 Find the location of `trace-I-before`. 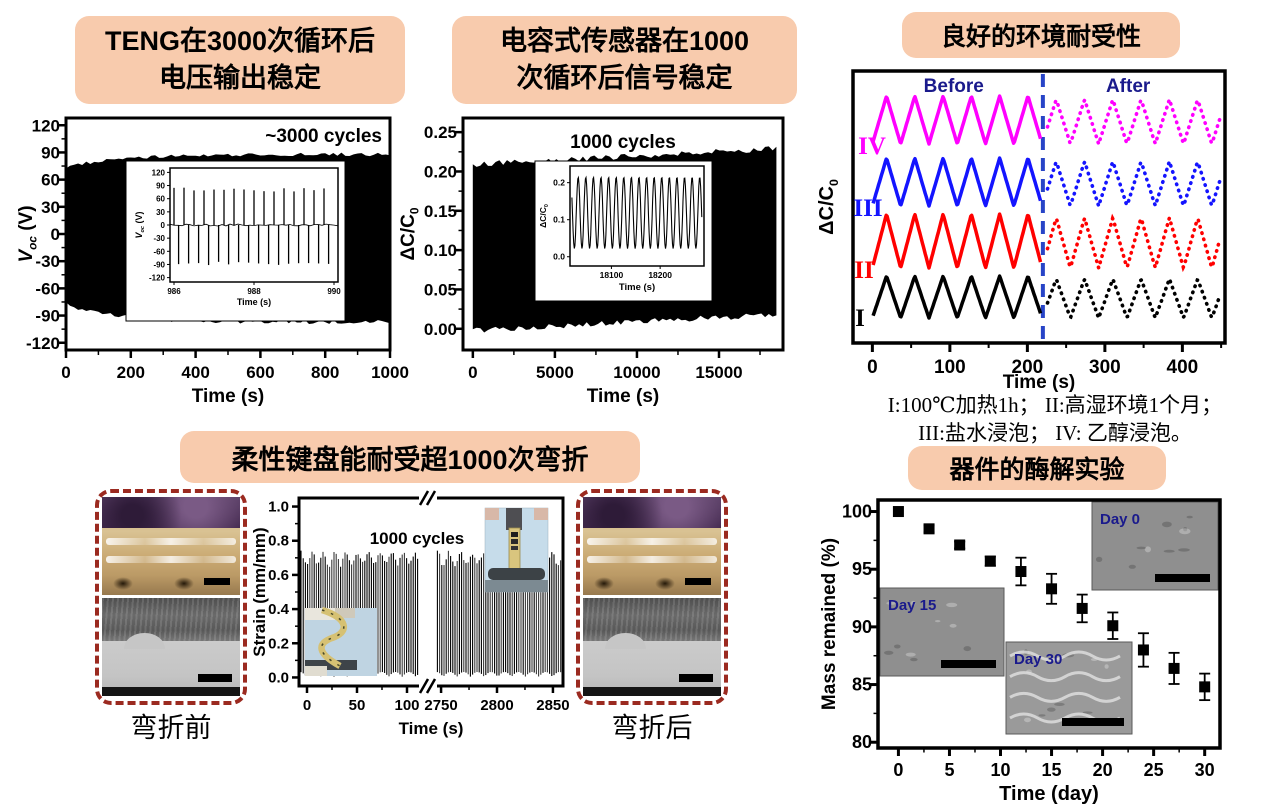

trace-I-before is located at coordinates (957, 297).